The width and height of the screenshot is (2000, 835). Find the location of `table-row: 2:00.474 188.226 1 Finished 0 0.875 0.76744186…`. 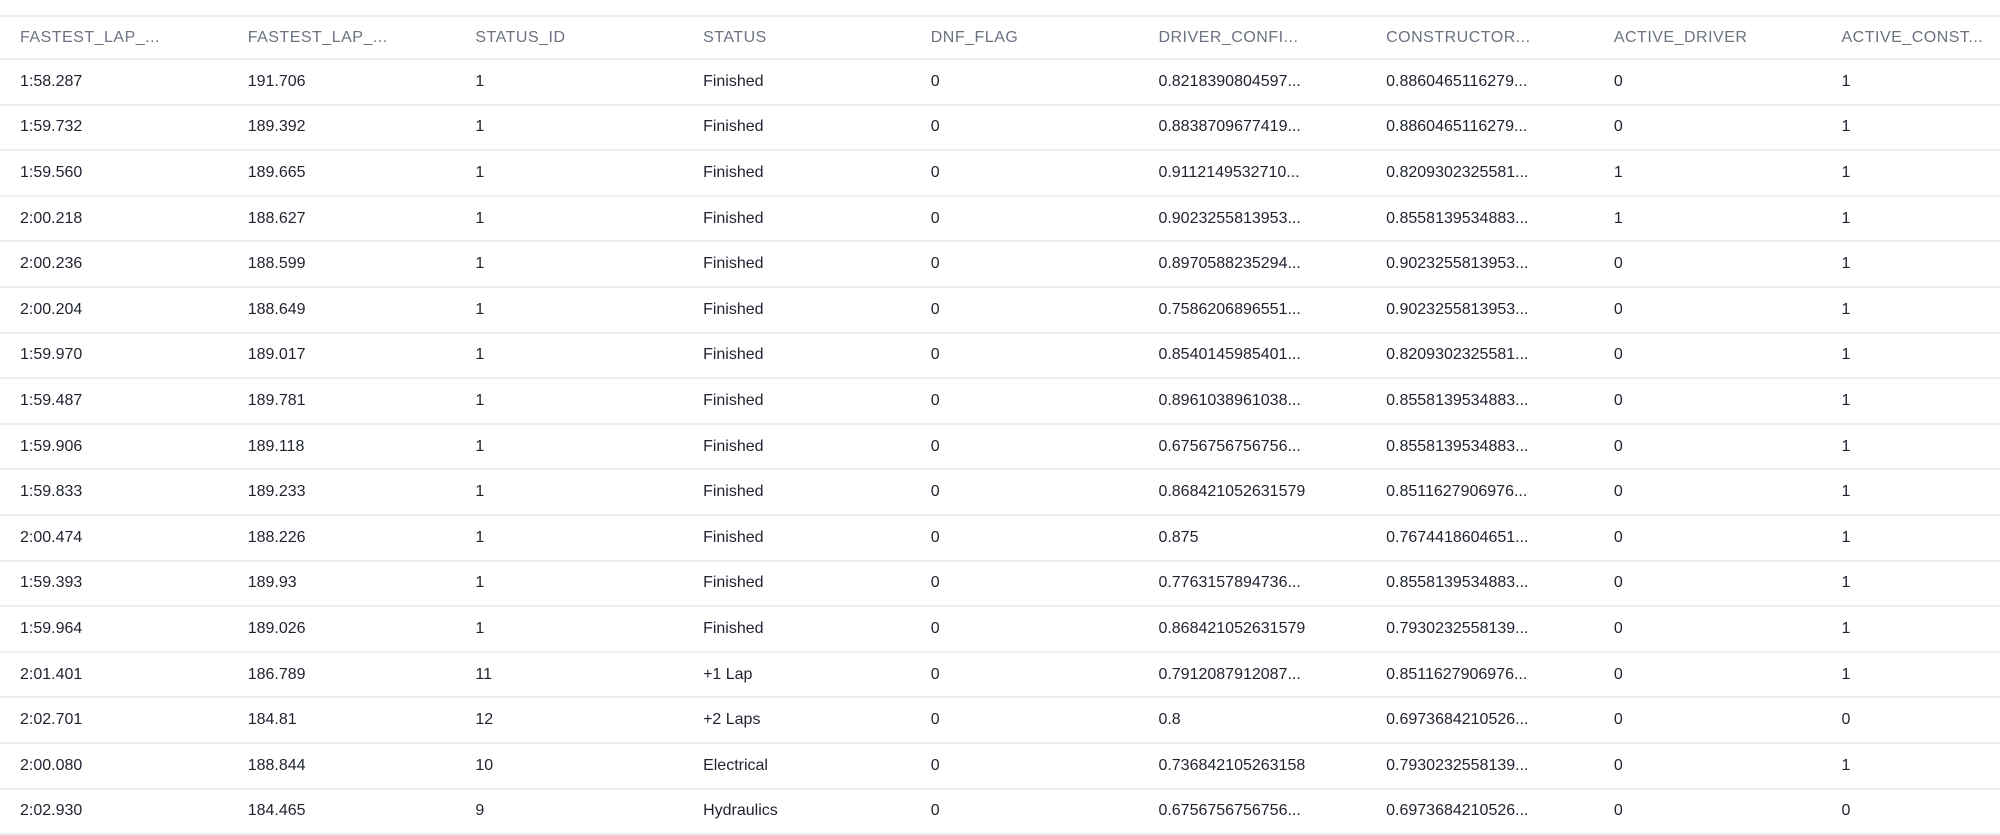

table-row: 2:00.474 188.226 1 Finished 0 0.875 0.76744186… is located at coordinates (1000, 539).